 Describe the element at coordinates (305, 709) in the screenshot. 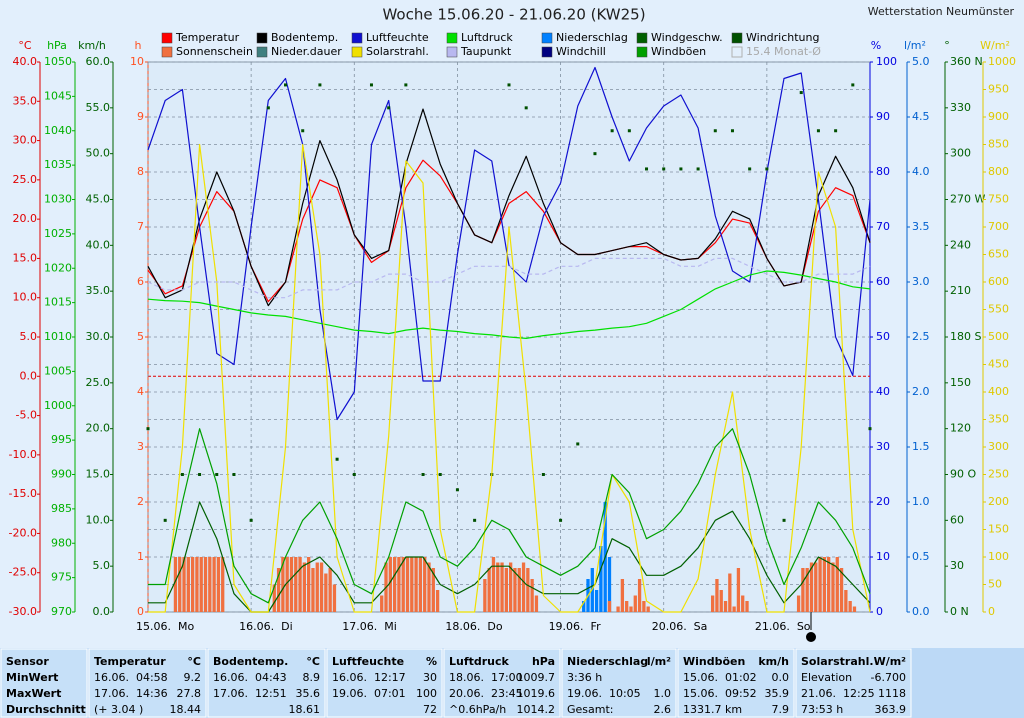

I see `table-value: 18.61` at that location.